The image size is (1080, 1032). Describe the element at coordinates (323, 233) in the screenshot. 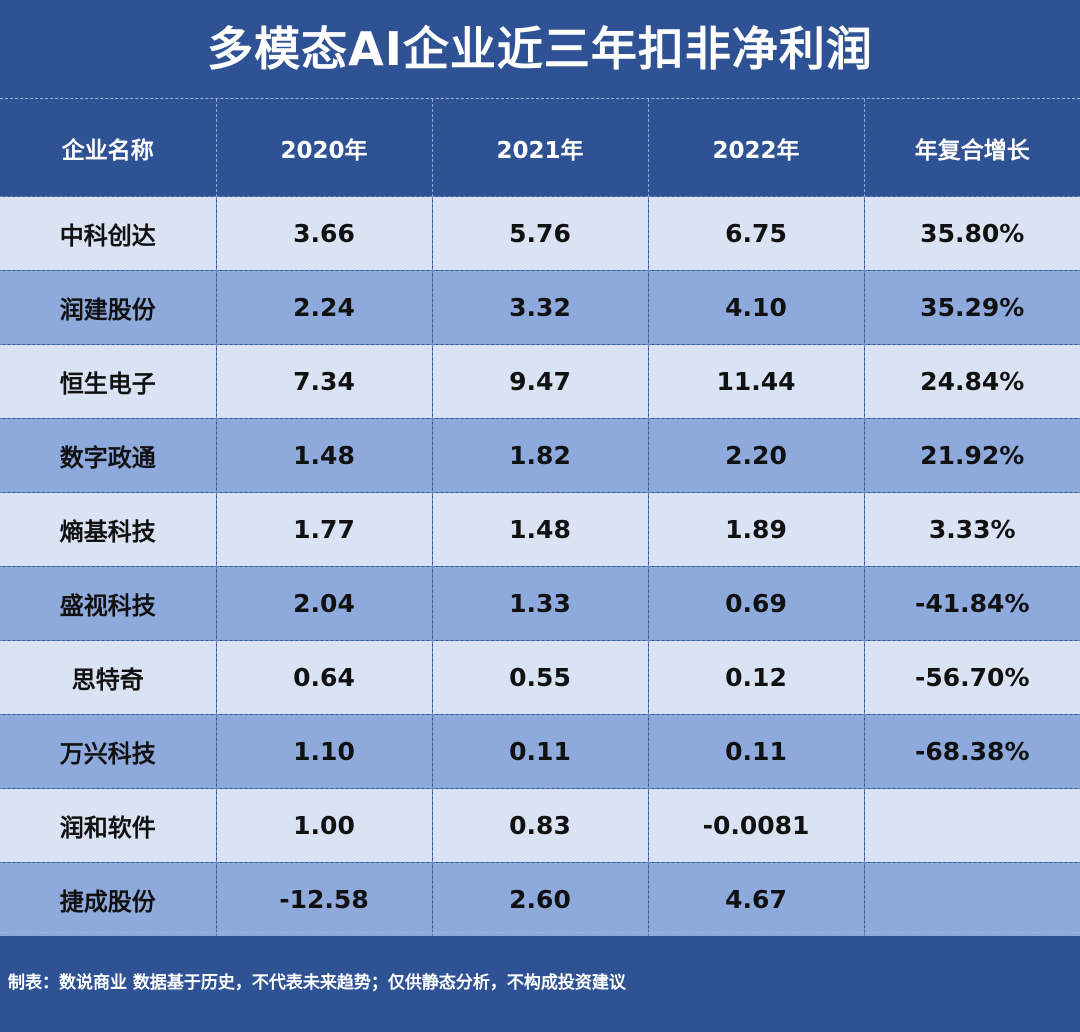

I see `value-cell: 3.66` at that location.